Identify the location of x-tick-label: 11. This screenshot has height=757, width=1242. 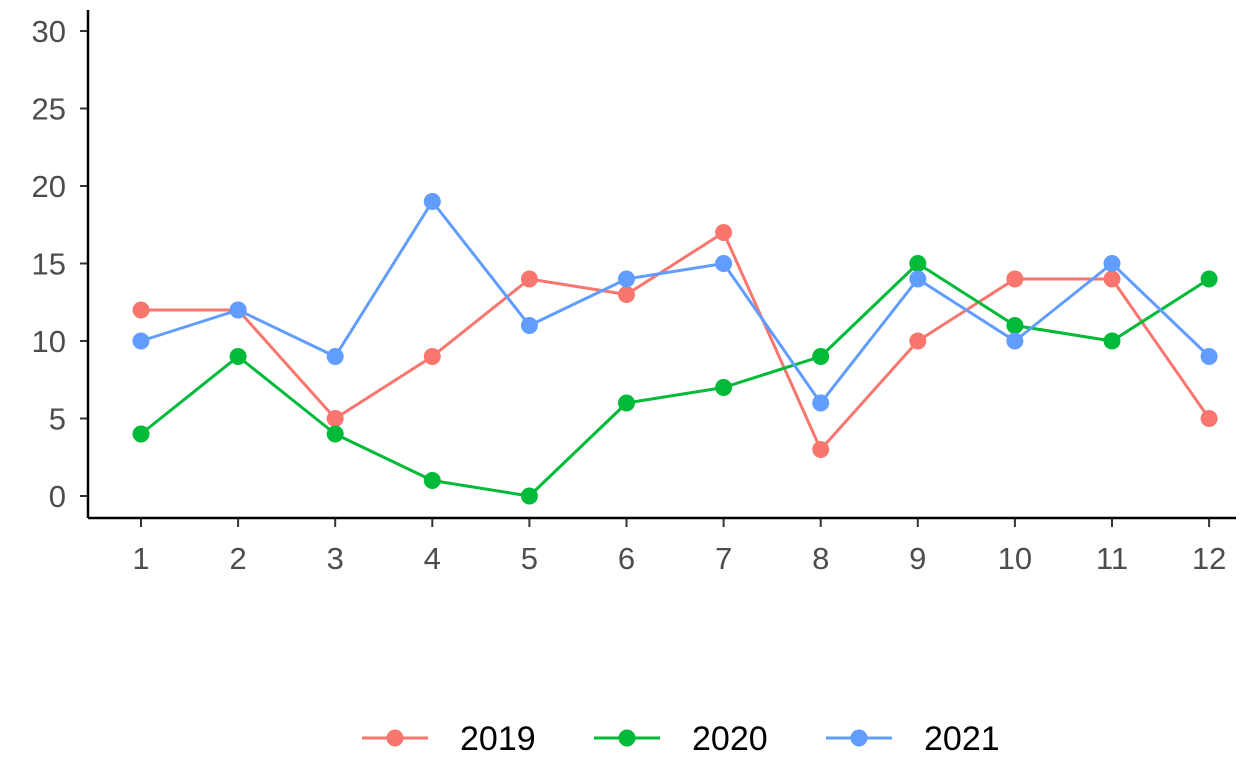
(1112, 558).